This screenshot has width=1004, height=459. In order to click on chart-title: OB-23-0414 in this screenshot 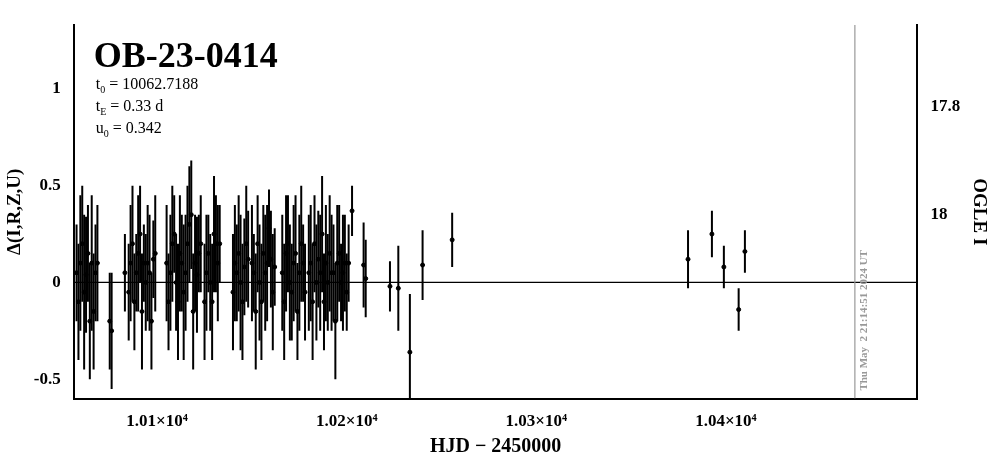, I will do `click(185, 55)`.